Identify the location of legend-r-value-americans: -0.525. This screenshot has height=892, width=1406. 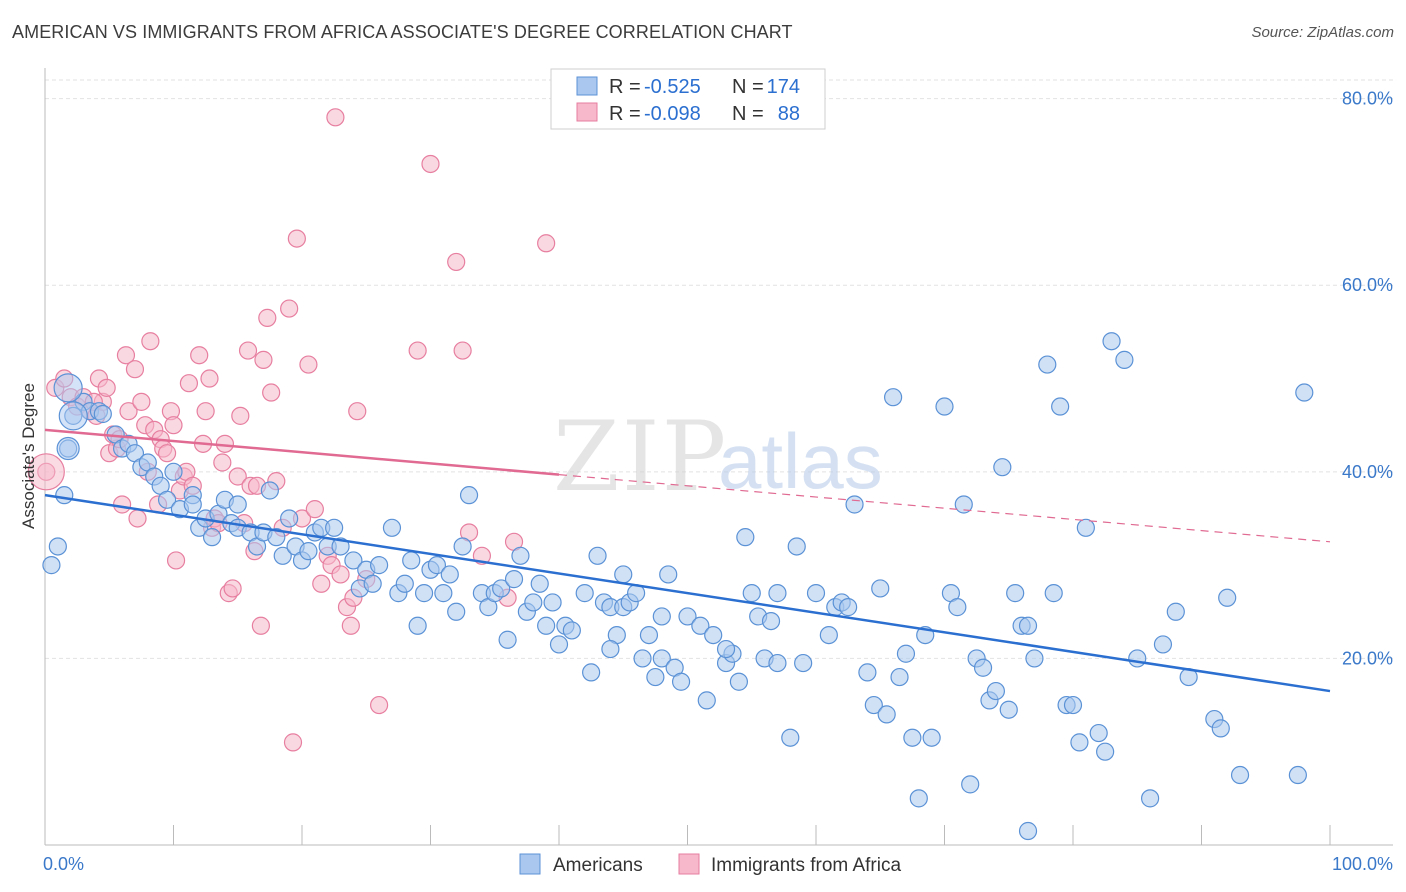
(672, 87).